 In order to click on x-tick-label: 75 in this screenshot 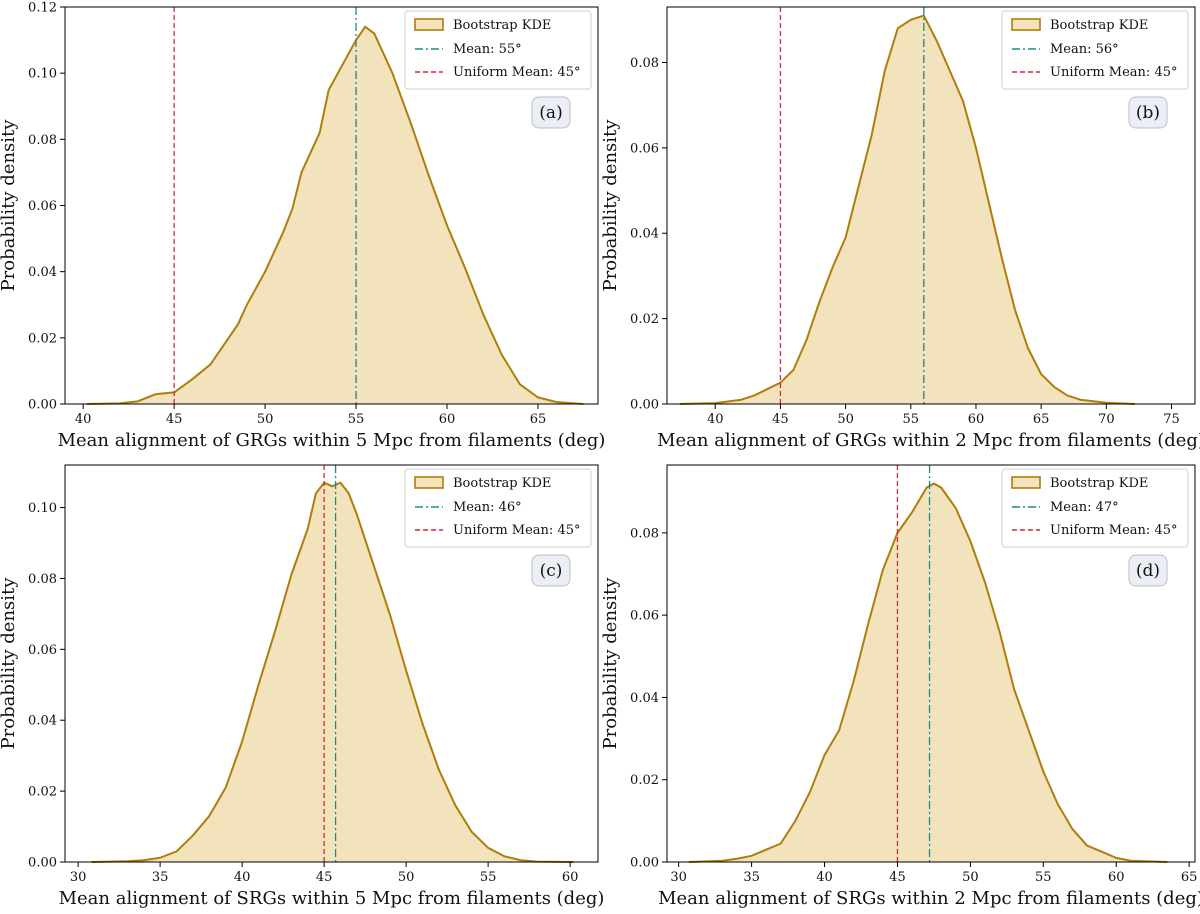, I will do `click(1171, 419)`.